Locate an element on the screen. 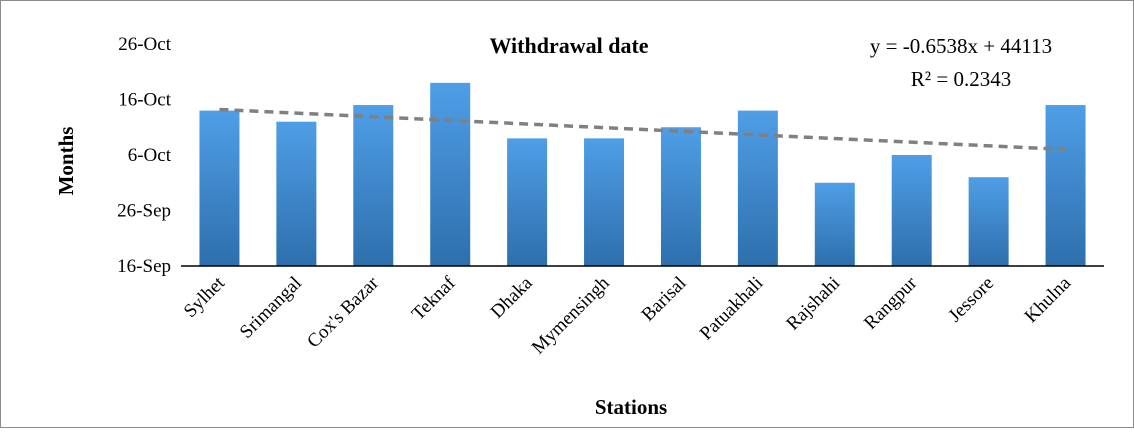 Image resolution: width=1134 pixels, height=432 pixels. bar-rajshahi is located at coordinates (834, 224).